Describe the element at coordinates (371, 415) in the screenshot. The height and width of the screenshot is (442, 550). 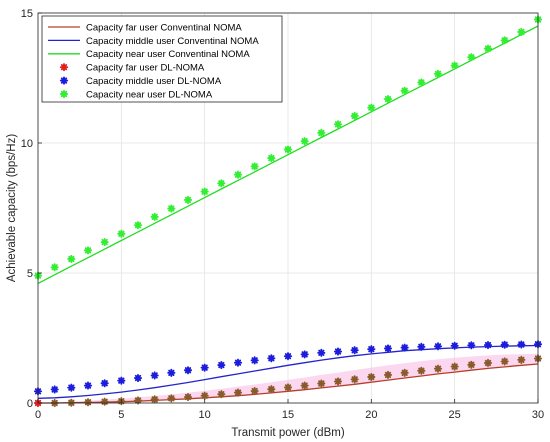
I see `x-tick-label: 20` at that location.